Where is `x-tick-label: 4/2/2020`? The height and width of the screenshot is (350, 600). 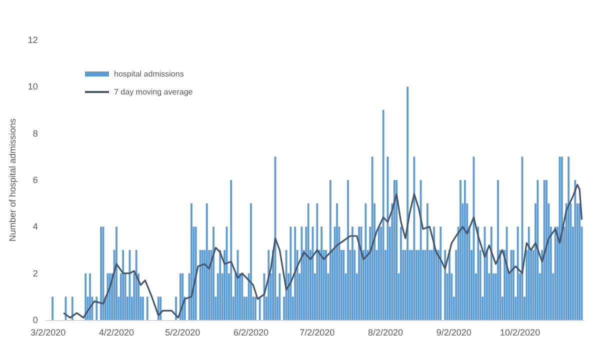
x-tick-label: 4/2/2020 is located at coordinates (116, 333).